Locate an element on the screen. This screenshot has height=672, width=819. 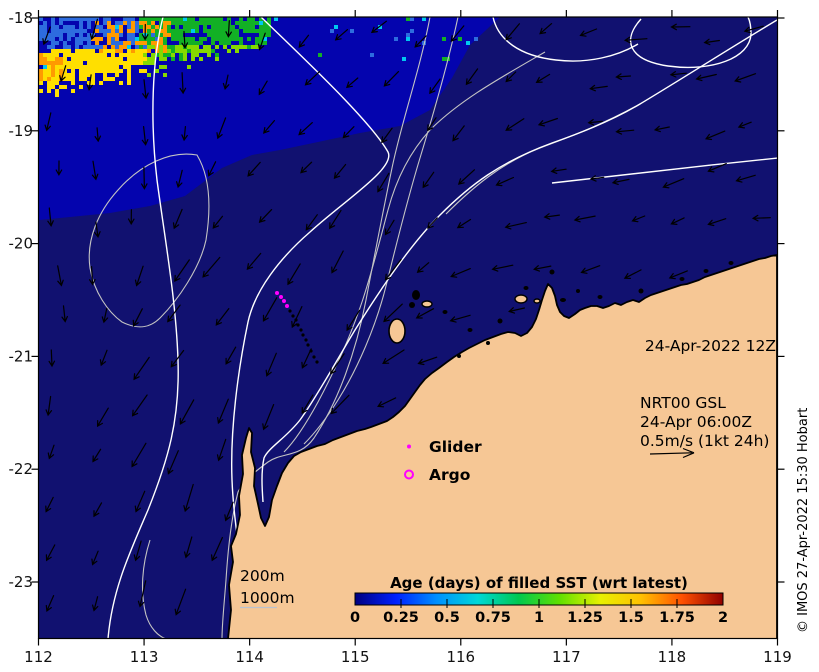
sst-age-pixel-field is located at coordinates (258, 57).